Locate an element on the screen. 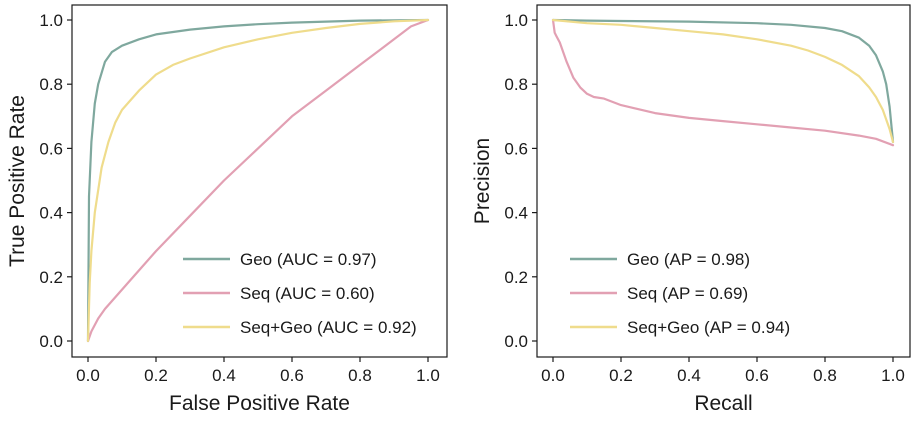 This screenshot has width=917, height=421. legend-label: Seq (AP = 0.69) is located at coordinates (687, 293).